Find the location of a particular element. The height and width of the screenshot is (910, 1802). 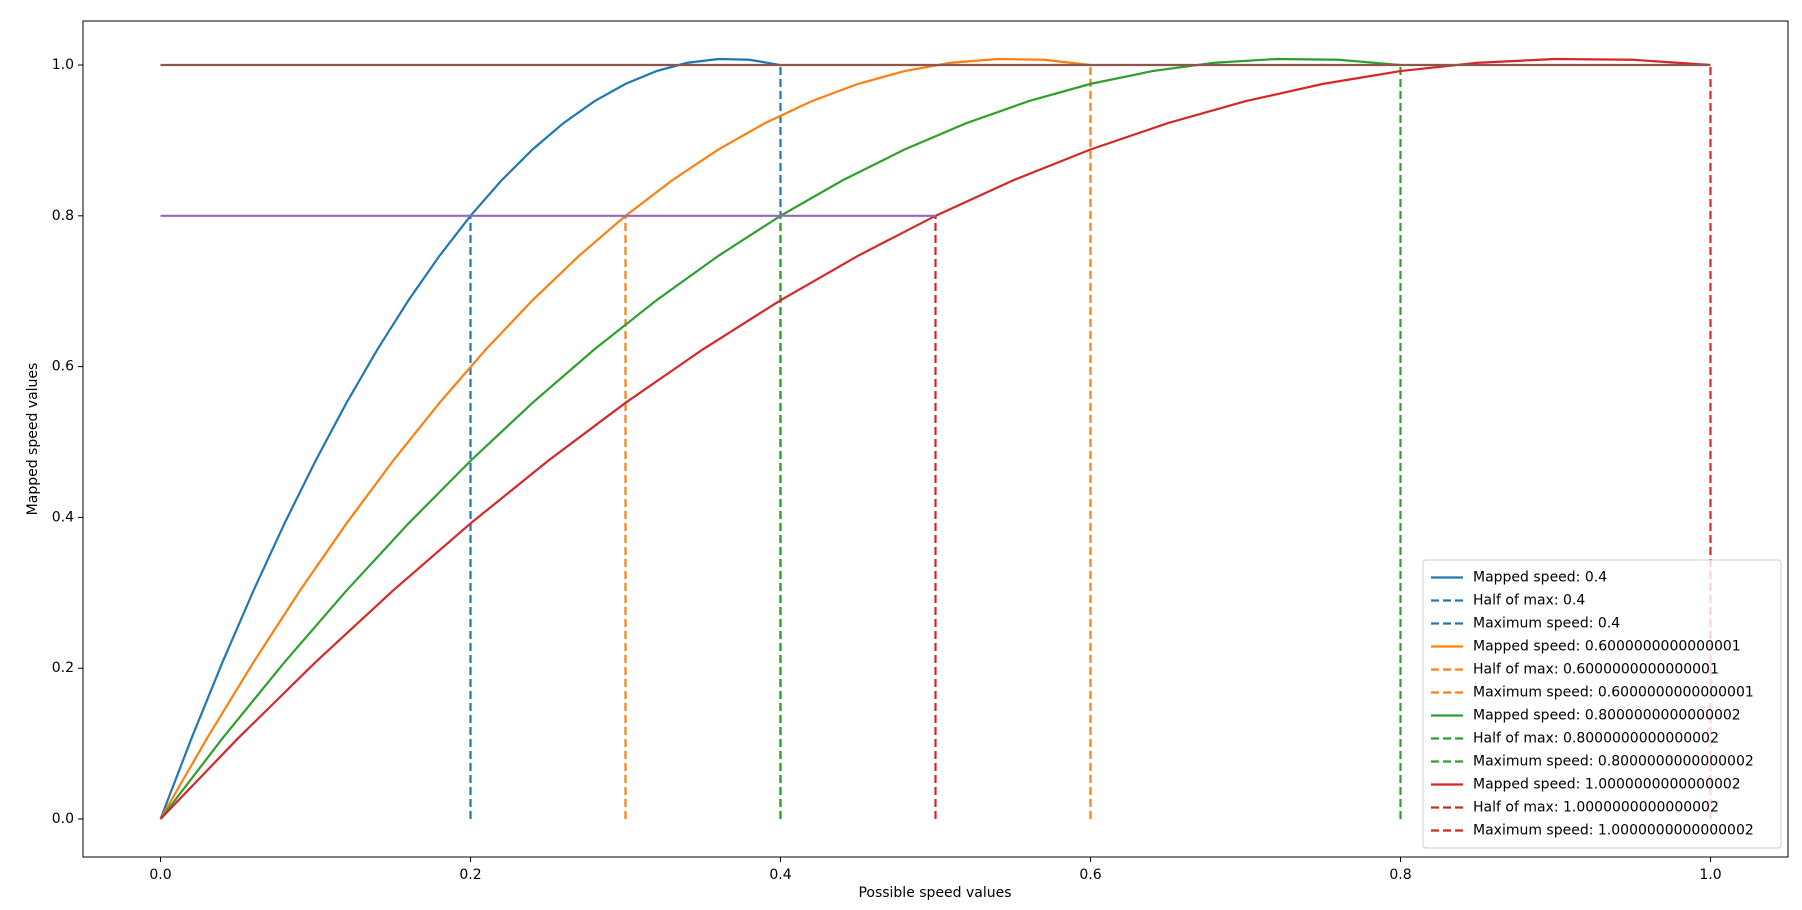

legend-box is located at coordinates (1602, 704).